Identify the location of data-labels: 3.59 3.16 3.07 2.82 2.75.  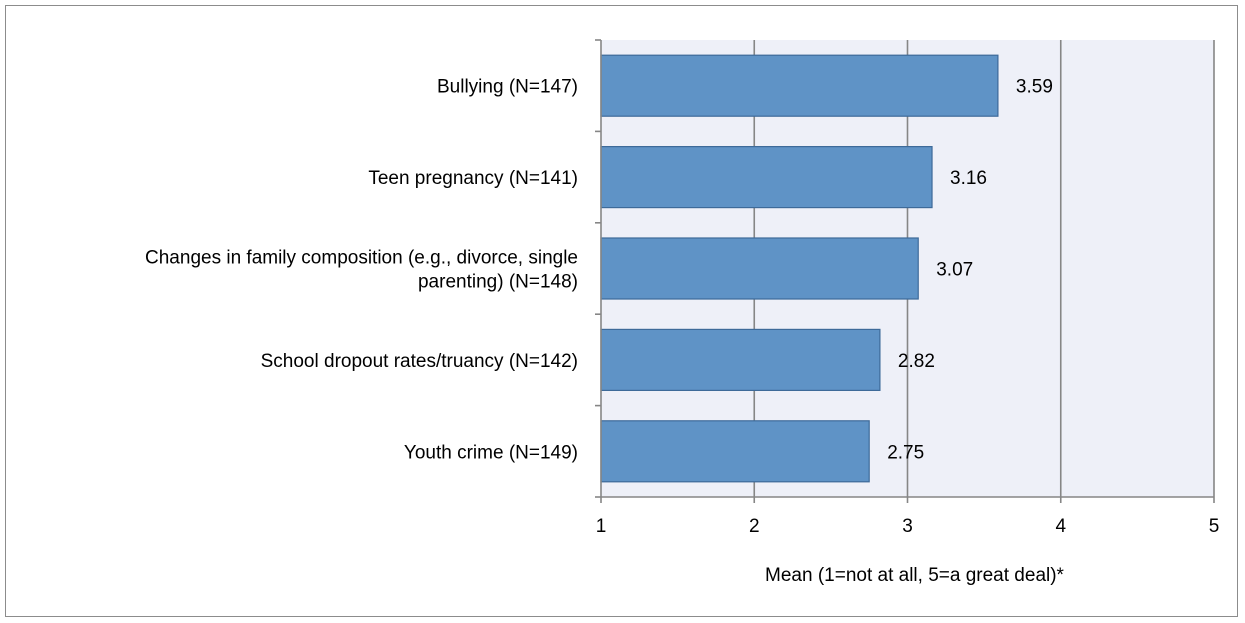
(970, 270).